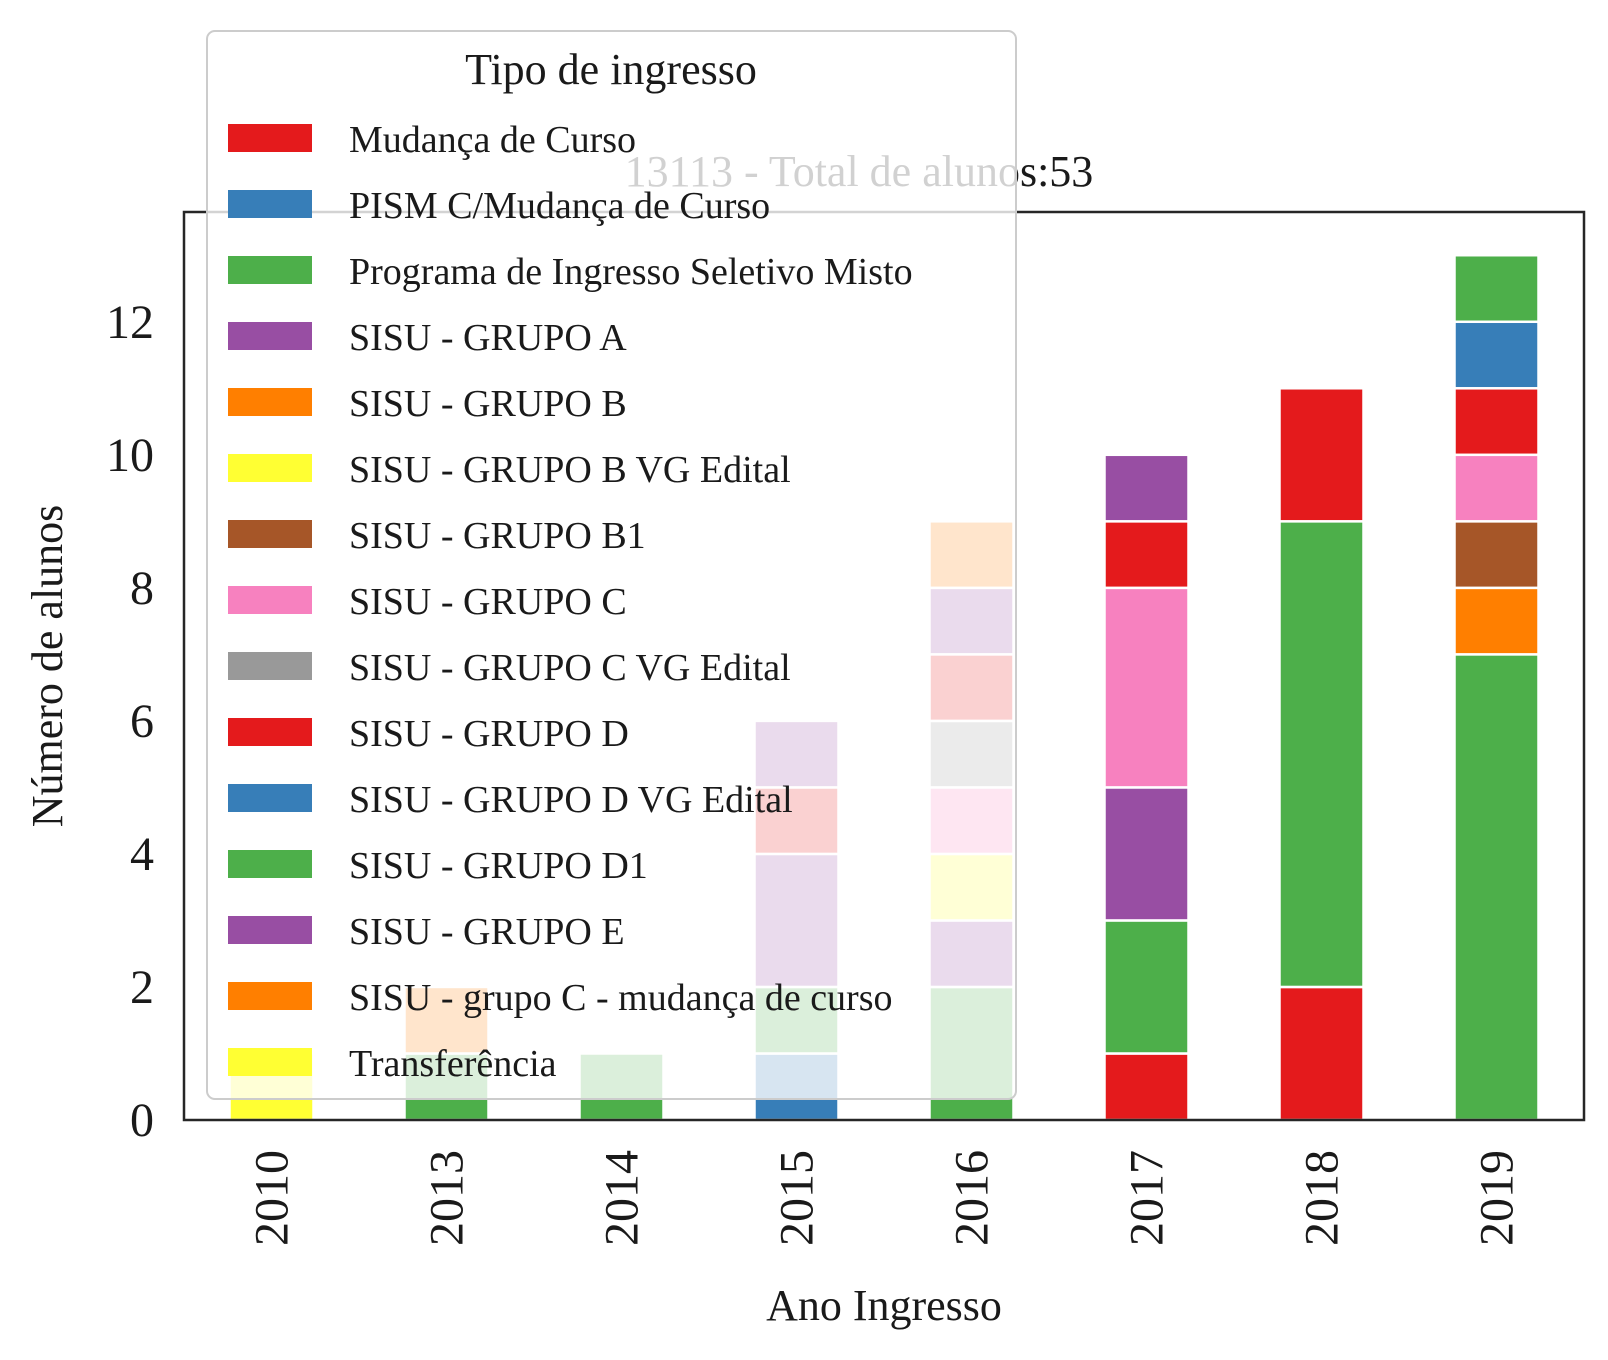 Image resolution: width=1608 pixels, height=1360 pixels. What do you see at coordinates (142, 1120) in the screenshot?
I see `y-tick-label: 0` at bounding box center [142, 1120].